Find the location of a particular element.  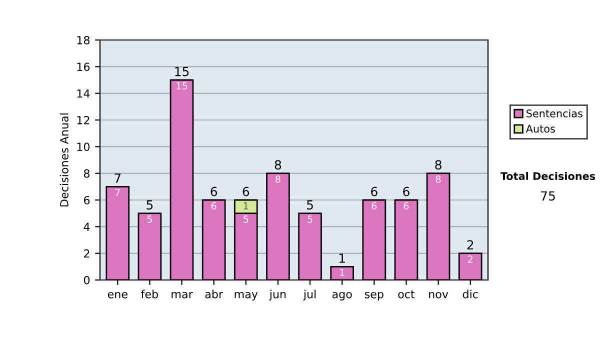

text: 75 is located at coordinates (548, 196).